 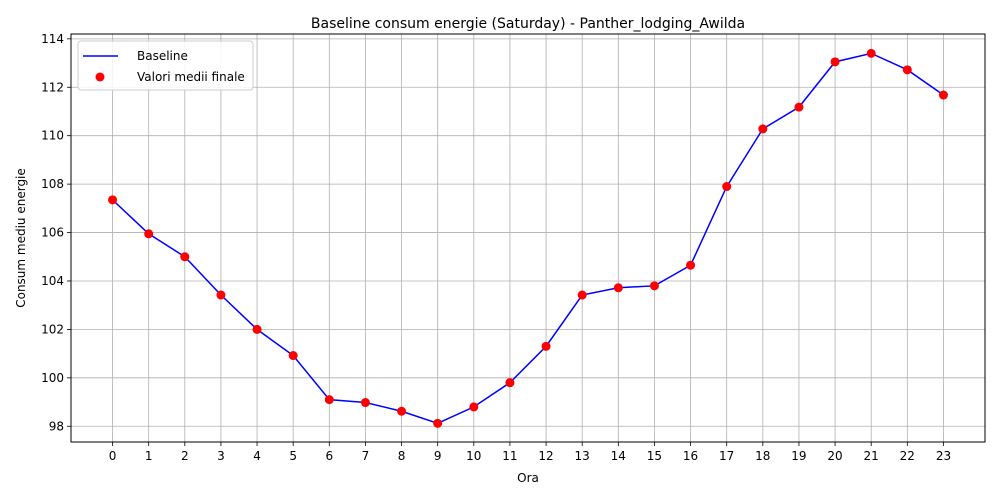 What do you see at coordinates (762, 456) in the screenshot?
I see `x-tick-label: 18` at bounding box center [762, 456].